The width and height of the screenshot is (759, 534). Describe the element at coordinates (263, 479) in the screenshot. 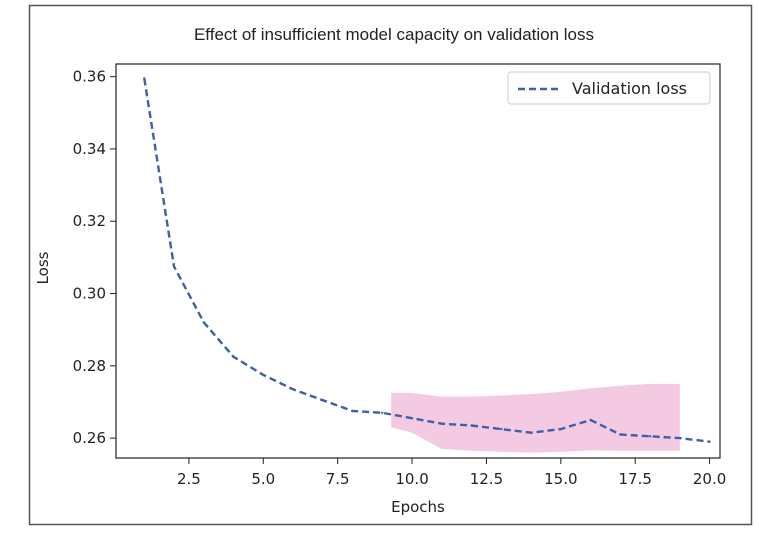

I see `x-tick-label: 5.0` at that location.